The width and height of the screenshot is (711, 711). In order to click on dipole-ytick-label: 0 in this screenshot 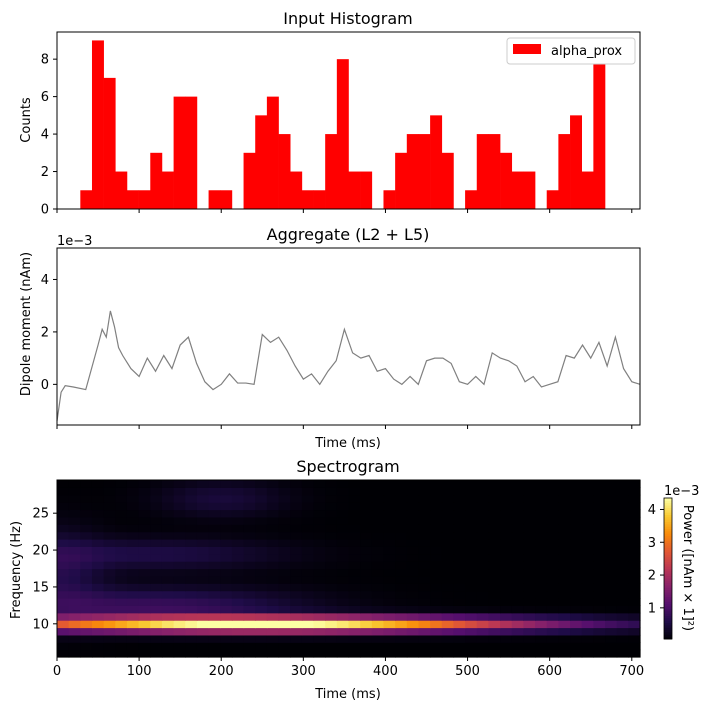, I will do `click(45, 385)`.